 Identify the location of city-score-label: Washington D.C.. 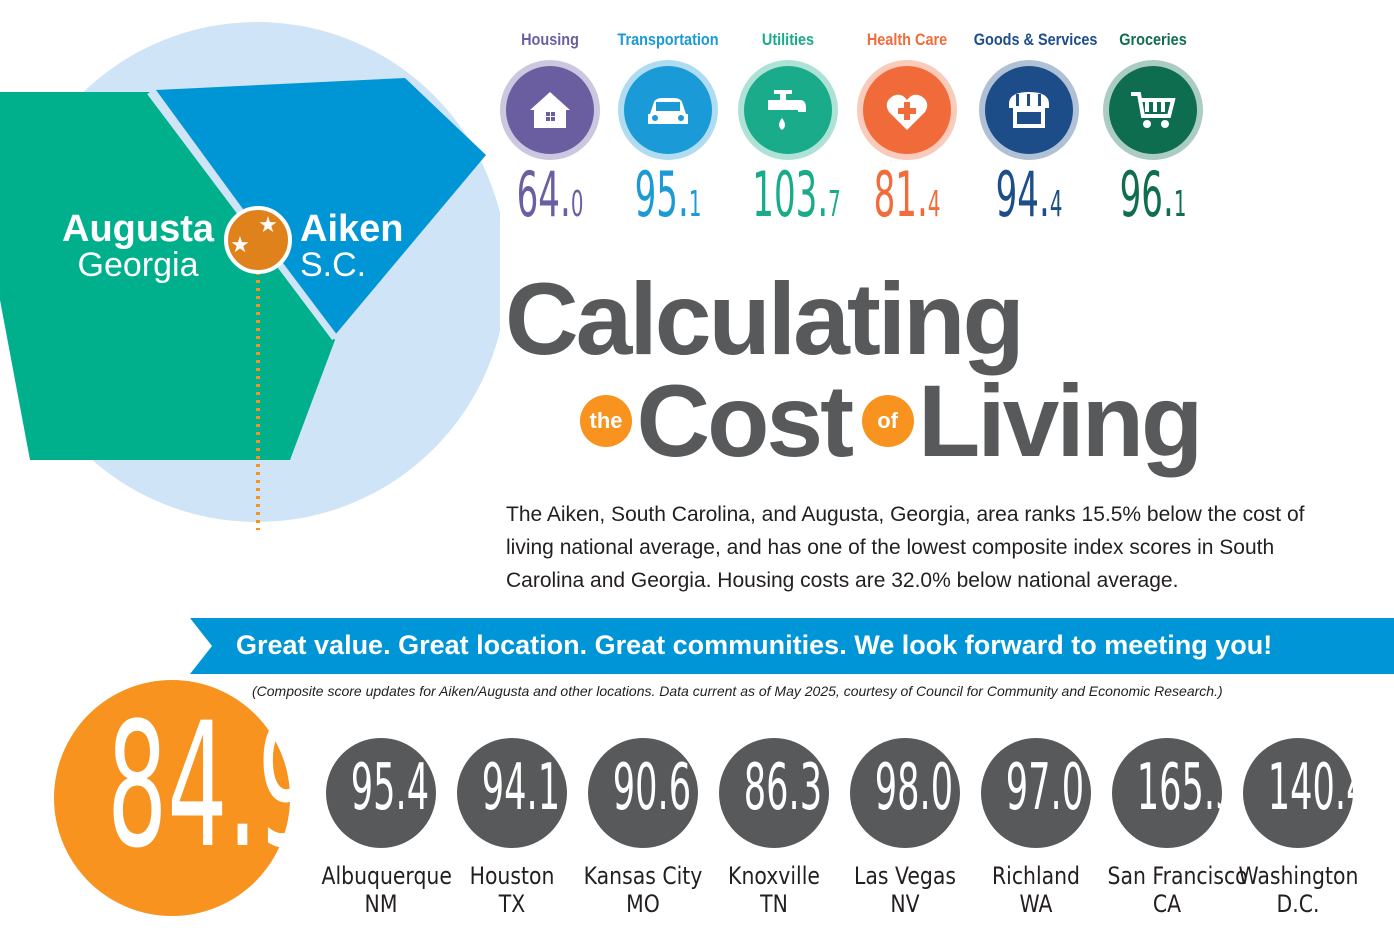
(1298, 890).